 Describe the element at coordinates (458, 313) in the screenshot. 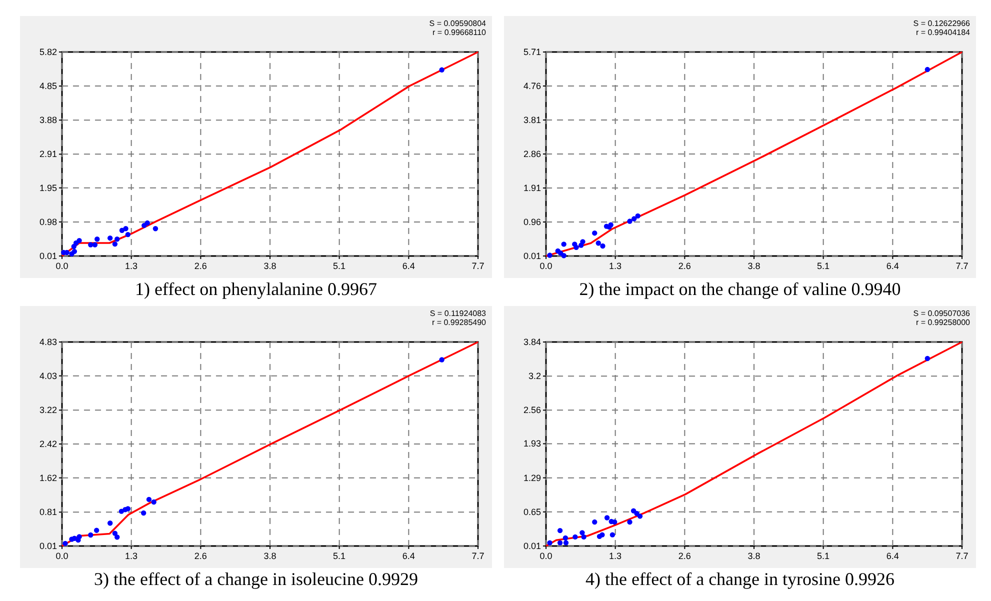

I see `text: S = 0.11924083` at that location.